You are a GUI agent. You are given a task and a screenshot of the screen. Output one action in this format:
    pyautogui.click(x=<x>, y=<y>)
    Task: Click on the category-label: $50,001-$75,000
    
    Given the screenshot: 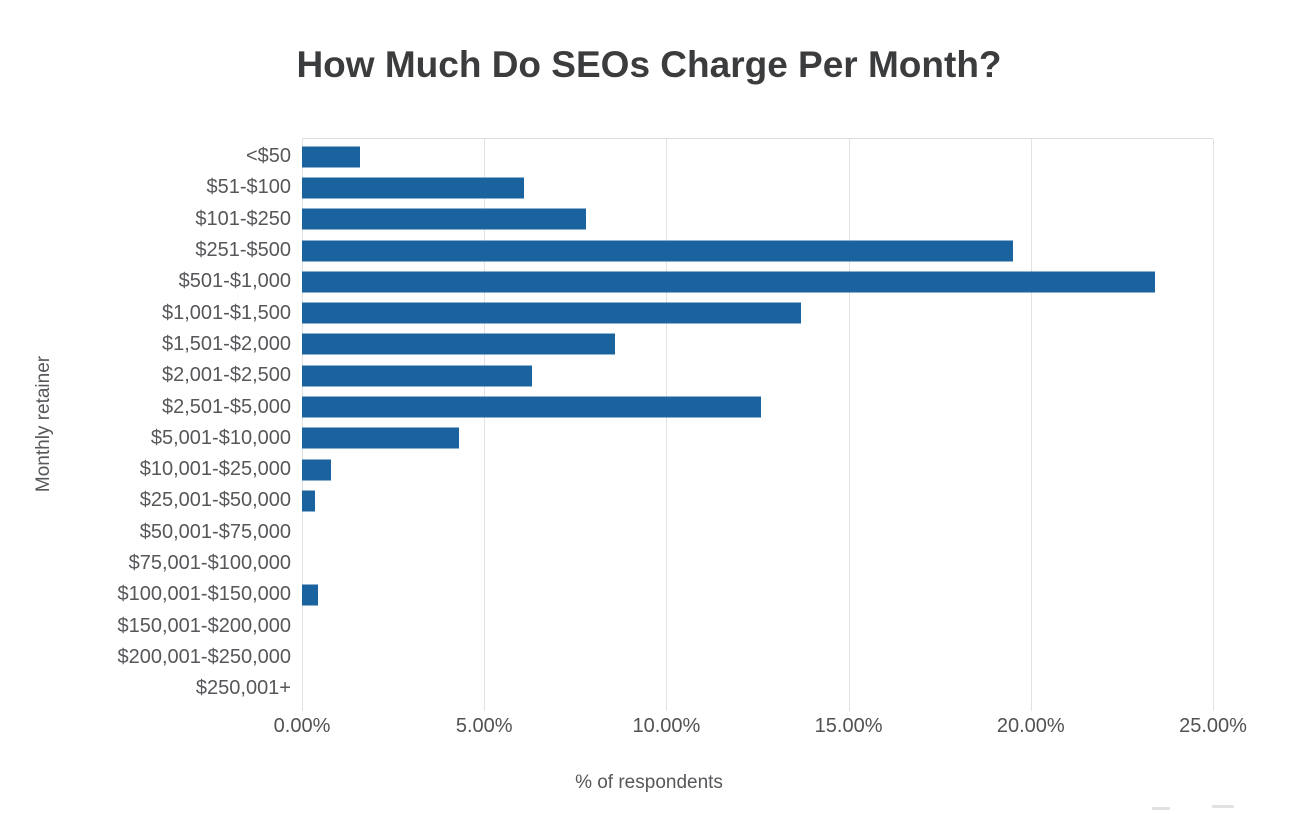 What is the action you would take?
    pyautogui.click(x=215, y=531)
    